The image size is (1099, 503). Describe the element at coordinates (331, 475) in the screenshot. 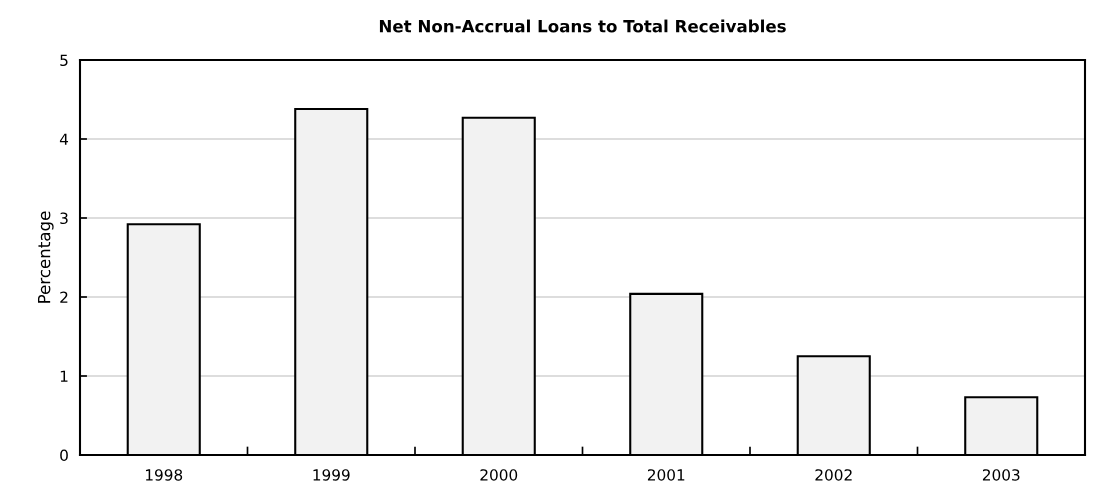

I see `x-tick-label: 1999` at that location.